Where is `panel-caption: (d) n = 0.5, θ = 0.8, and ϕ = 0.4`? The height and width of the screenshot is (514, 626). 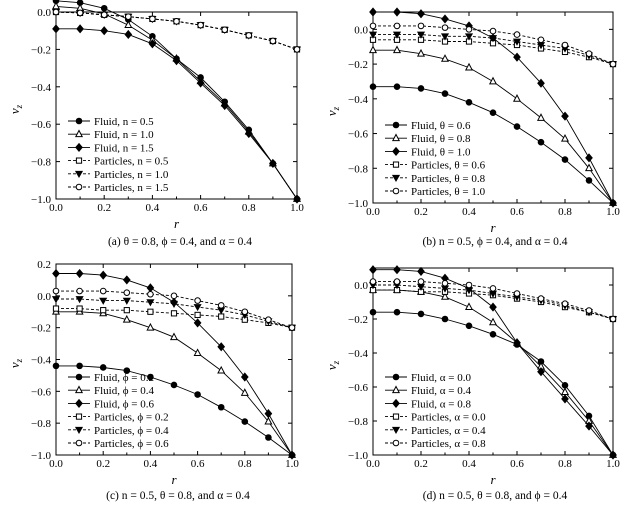 panel-caption: (d) n = 0.5, θ = 0.8, and ϕ = 0.4 is located at coordinates (495, 496).